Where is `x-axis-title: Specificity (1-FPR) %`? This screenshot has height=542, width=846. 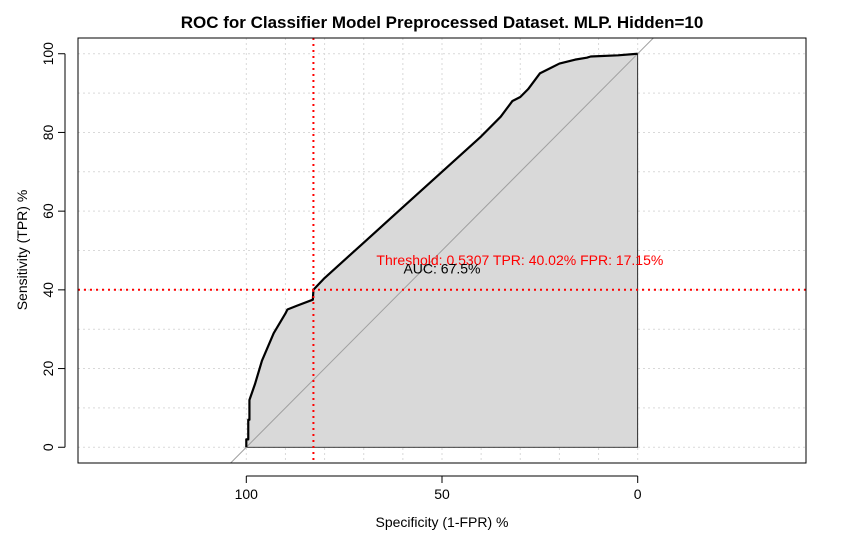 x-axis-title: Specificity (1-FPR) % is located at coordinates (441, 522).